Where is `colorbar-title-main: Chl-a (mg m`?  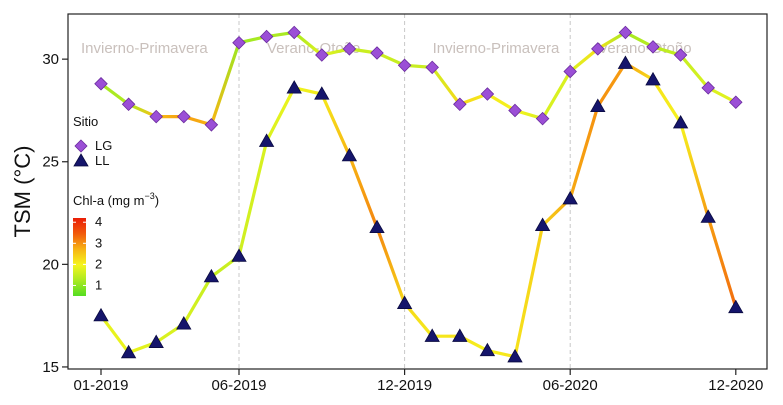
colorbar-title-main: Chl-a (mg m is located at coordinates (109, 200).